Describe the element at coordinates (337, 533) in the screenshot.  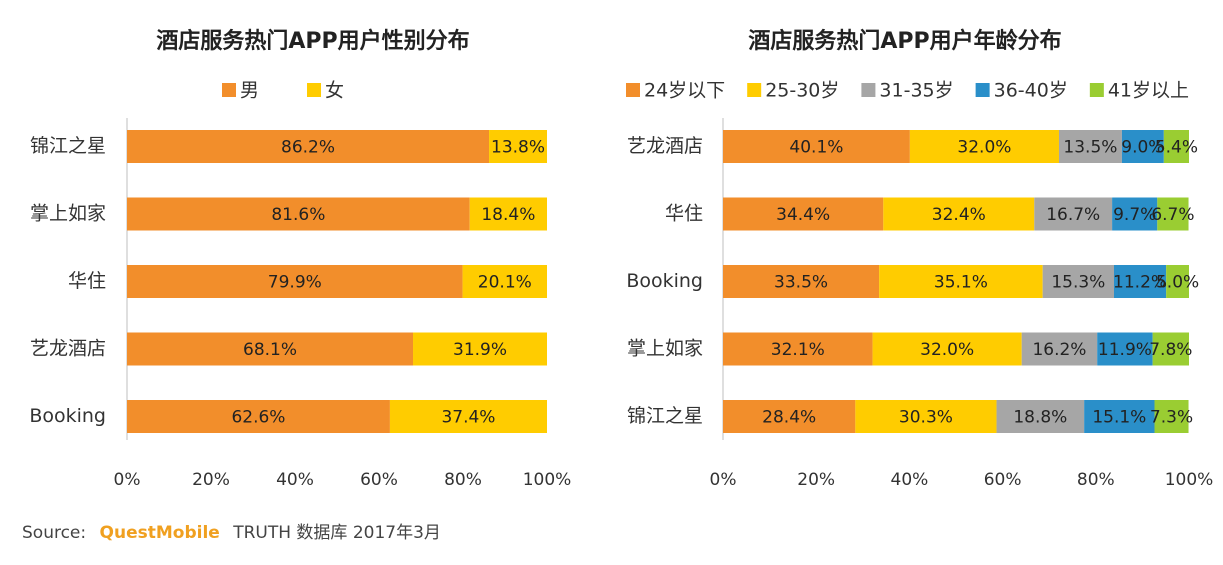
I see `source-detail: TRUTH 数据库 2017年3月` at that location.